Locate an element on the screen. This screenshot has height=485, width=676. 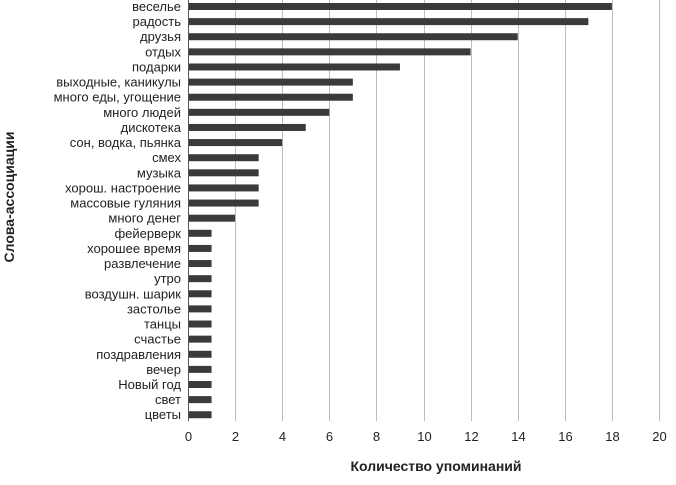
category-label: хорошее время is located at coordinates (134, 248).